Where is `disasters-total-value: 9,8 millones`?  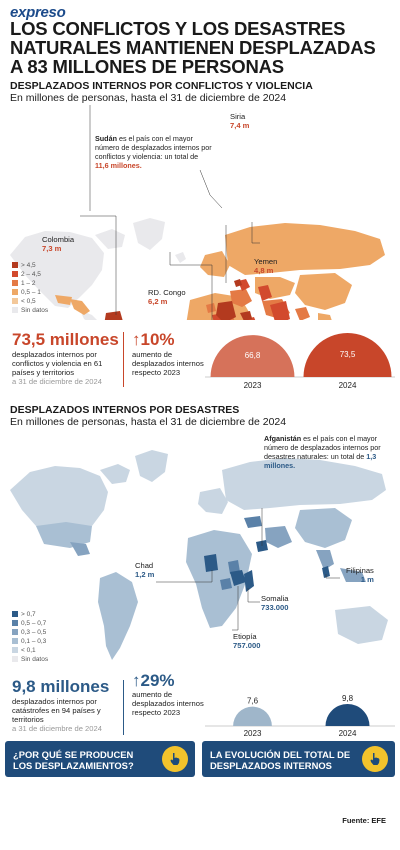 disasters-total-value: 9,8 millones is located at coordinates (61, 686).